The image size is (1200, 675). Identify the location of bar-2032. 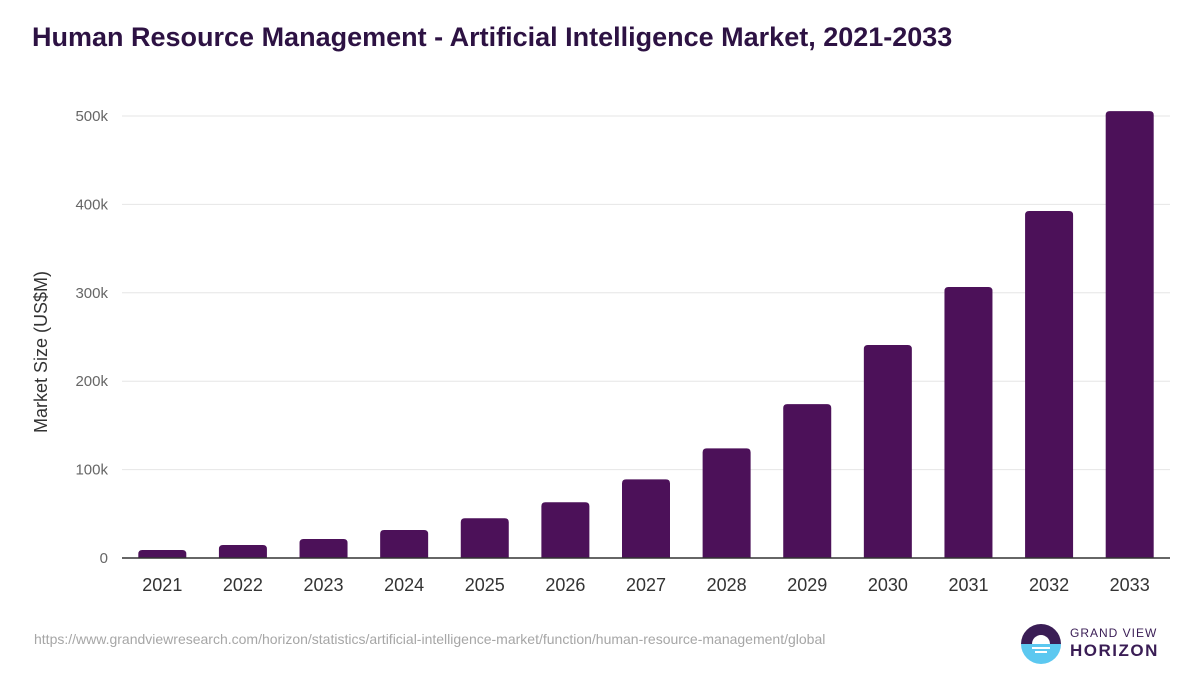
(1049, 384).